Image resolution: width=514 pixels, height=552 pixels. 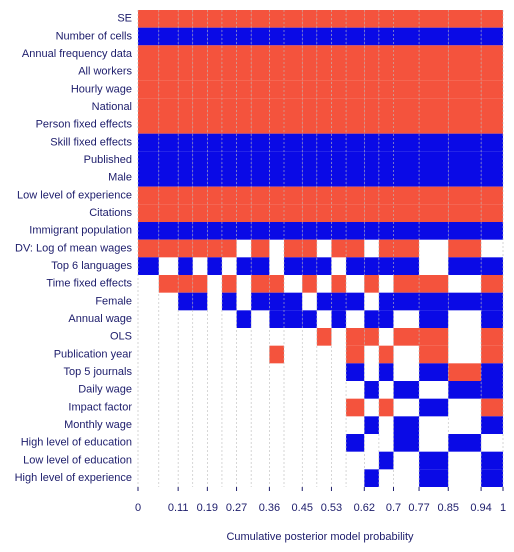 I want to click on row-label: SE, so click(x=124, y=19).